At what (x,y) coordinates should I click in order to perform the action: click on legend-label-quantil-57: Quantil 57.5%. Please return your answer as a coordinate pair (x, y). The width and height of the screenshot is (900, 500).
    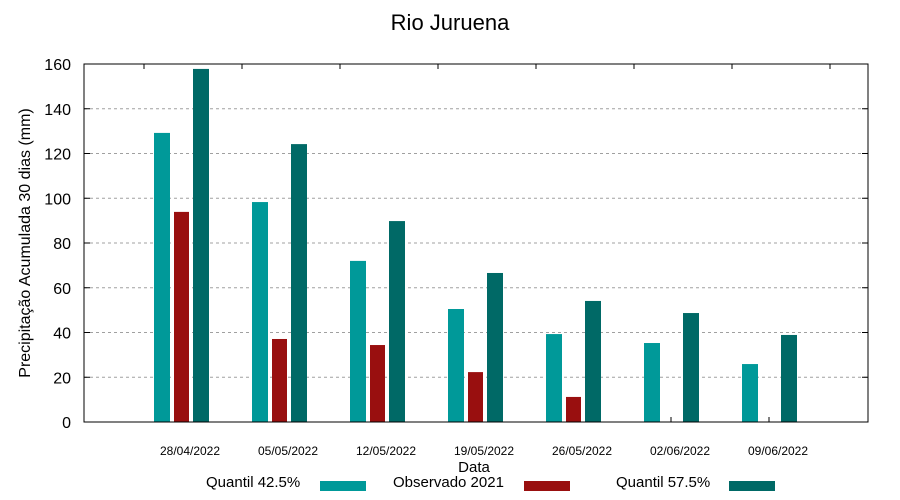
    Looking at the image, I should click on (663, 482).